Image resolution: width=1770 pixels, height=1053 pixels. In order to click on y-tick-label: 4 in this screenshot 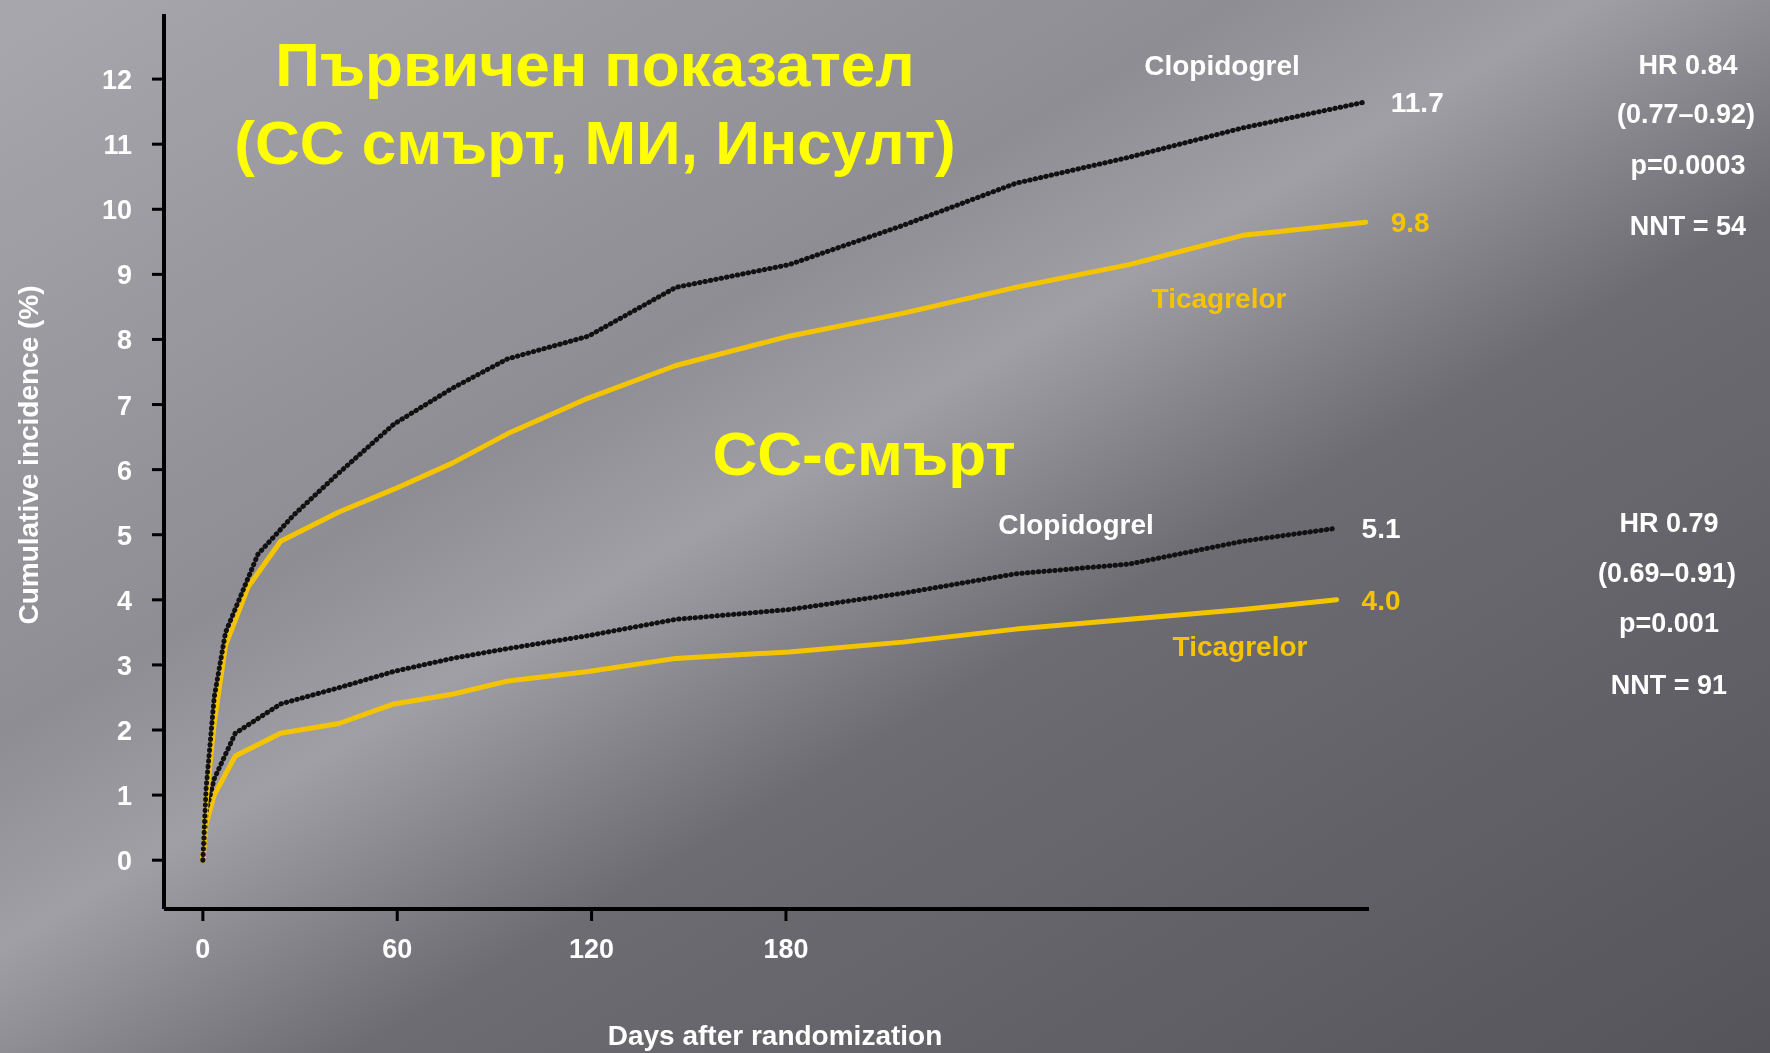, I will do `click(124, 600)`.